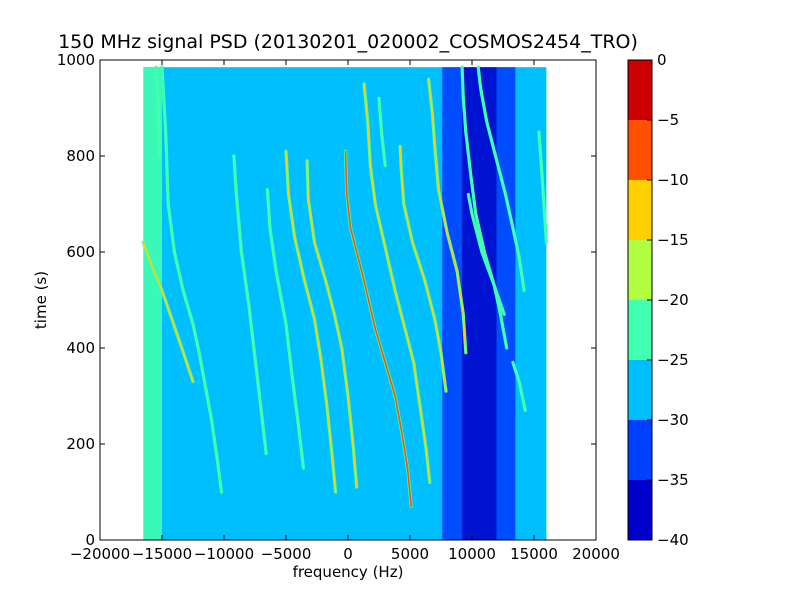 This screenshot has width=800, height=600. Describe the element at coordinates (534, 554) in the screenshot. I see `x-tick-label: 15000` at that location.